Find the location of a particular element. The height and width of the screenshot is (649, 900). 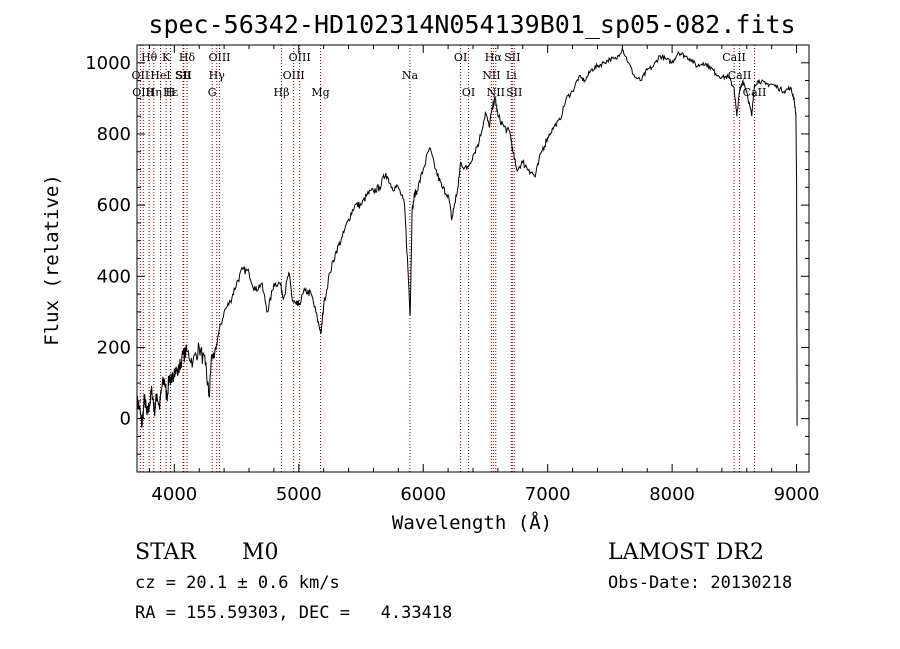

spectral-line-label: K is located at coordinates (166, 57).